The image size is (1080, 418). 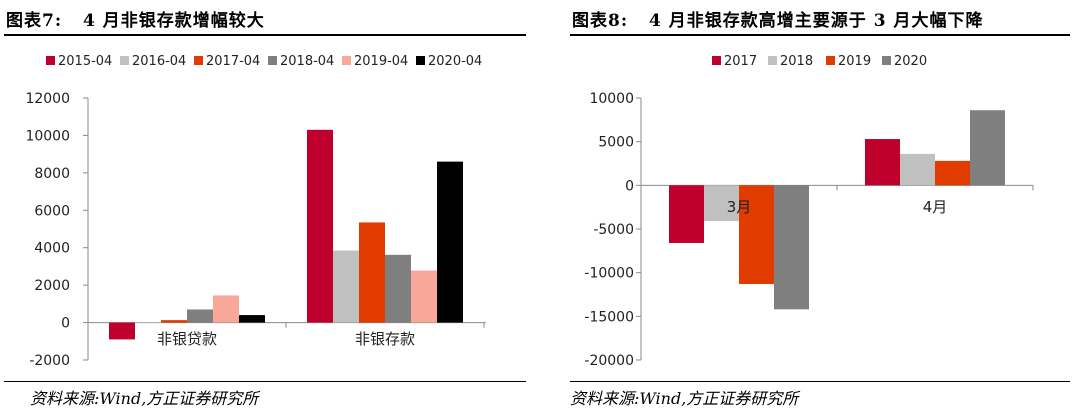 What do you see at coordinates (609, 317) in the screenshot?
I see `y-tick-label: -15000` at bounding box center [609, 317].